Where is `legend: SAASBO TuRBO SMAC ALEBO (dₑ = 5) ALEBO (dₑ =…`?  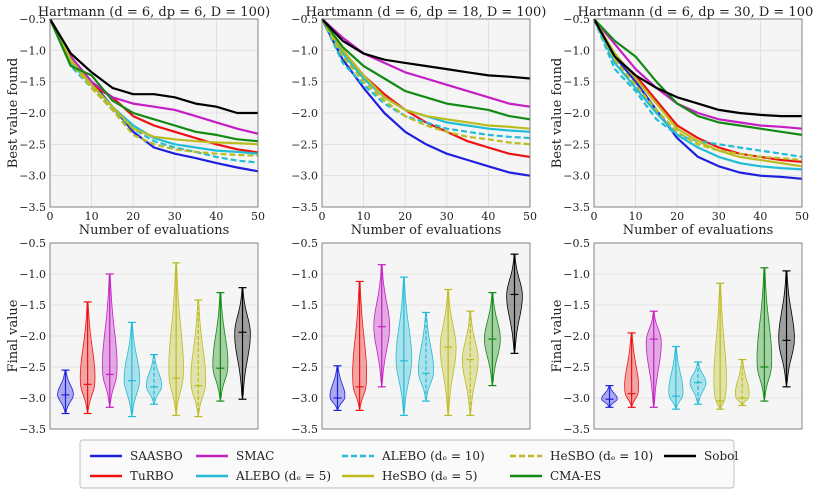
legend: SAASBO TuRBO SMAC ALEBO (dₑ = 5) ALEBO (dₑ =… is located at coordinates (408, 464).